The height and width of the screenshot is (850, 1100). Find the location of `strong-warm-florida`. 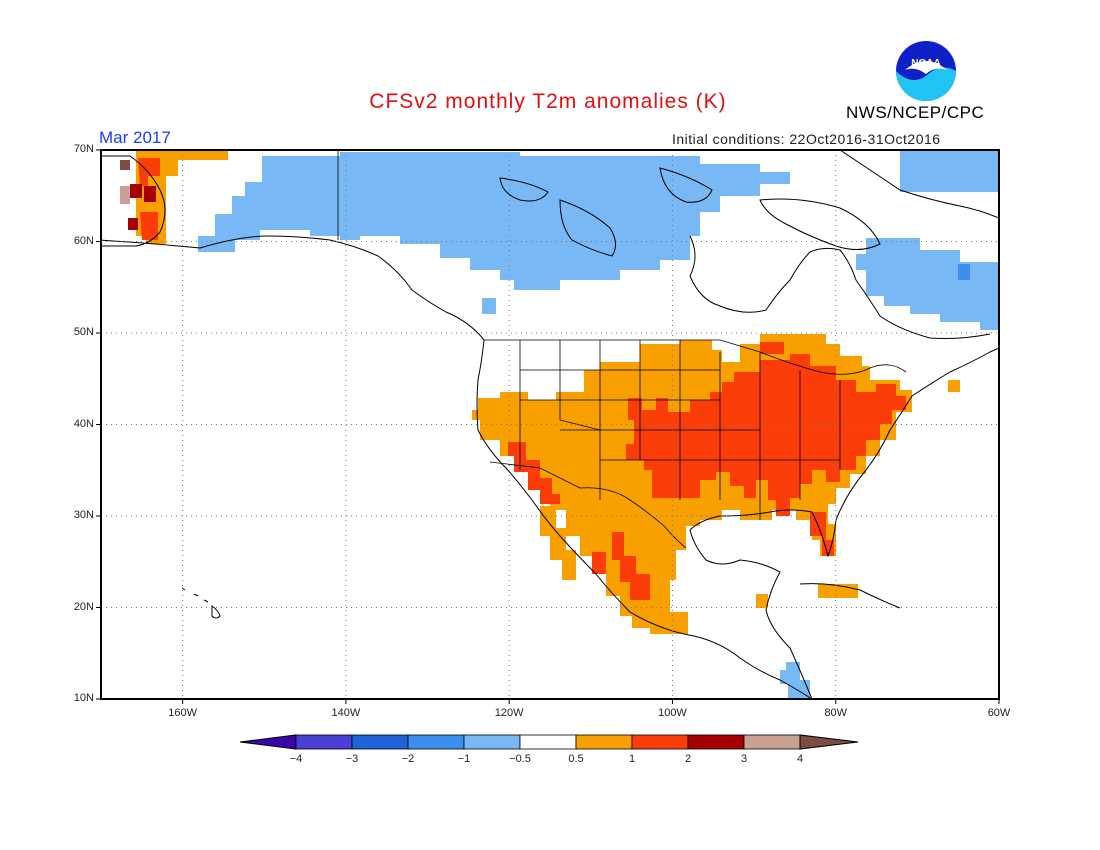

strong-warm-florida is located at coordinates (822, 534).